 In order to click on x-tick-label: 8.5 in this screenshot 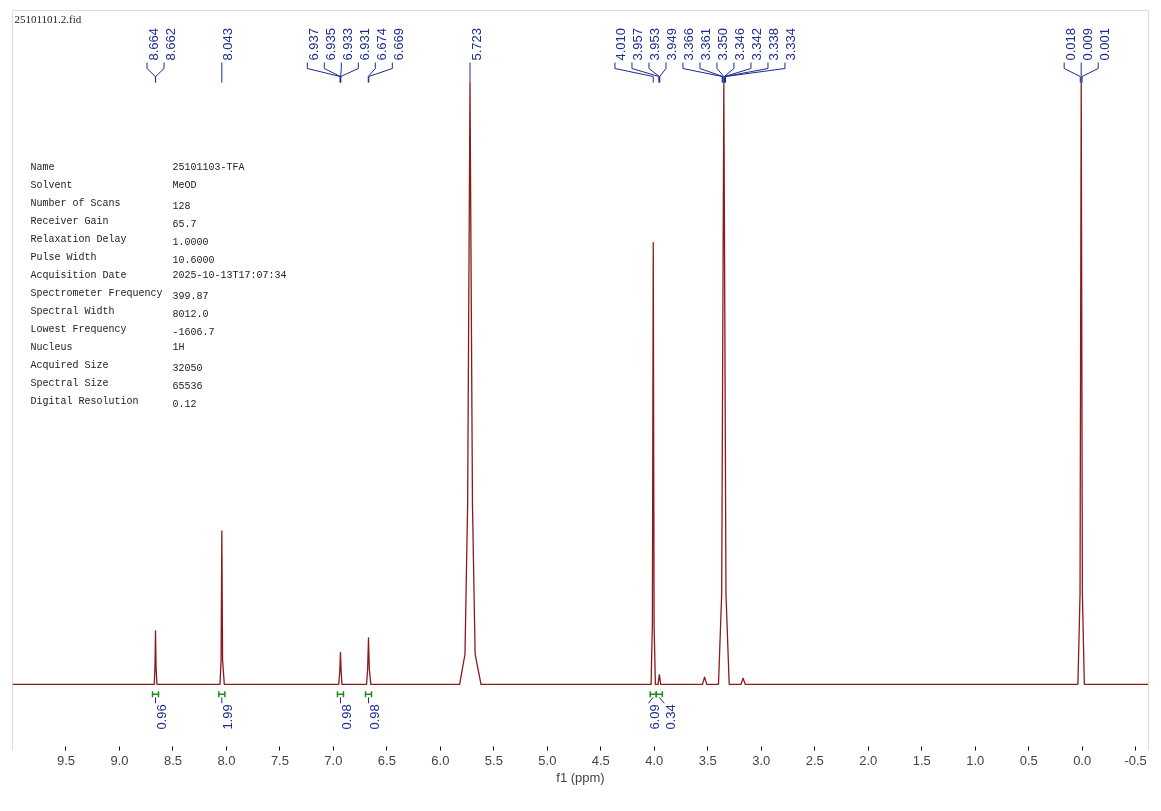, I will do `click(172, 760)`.